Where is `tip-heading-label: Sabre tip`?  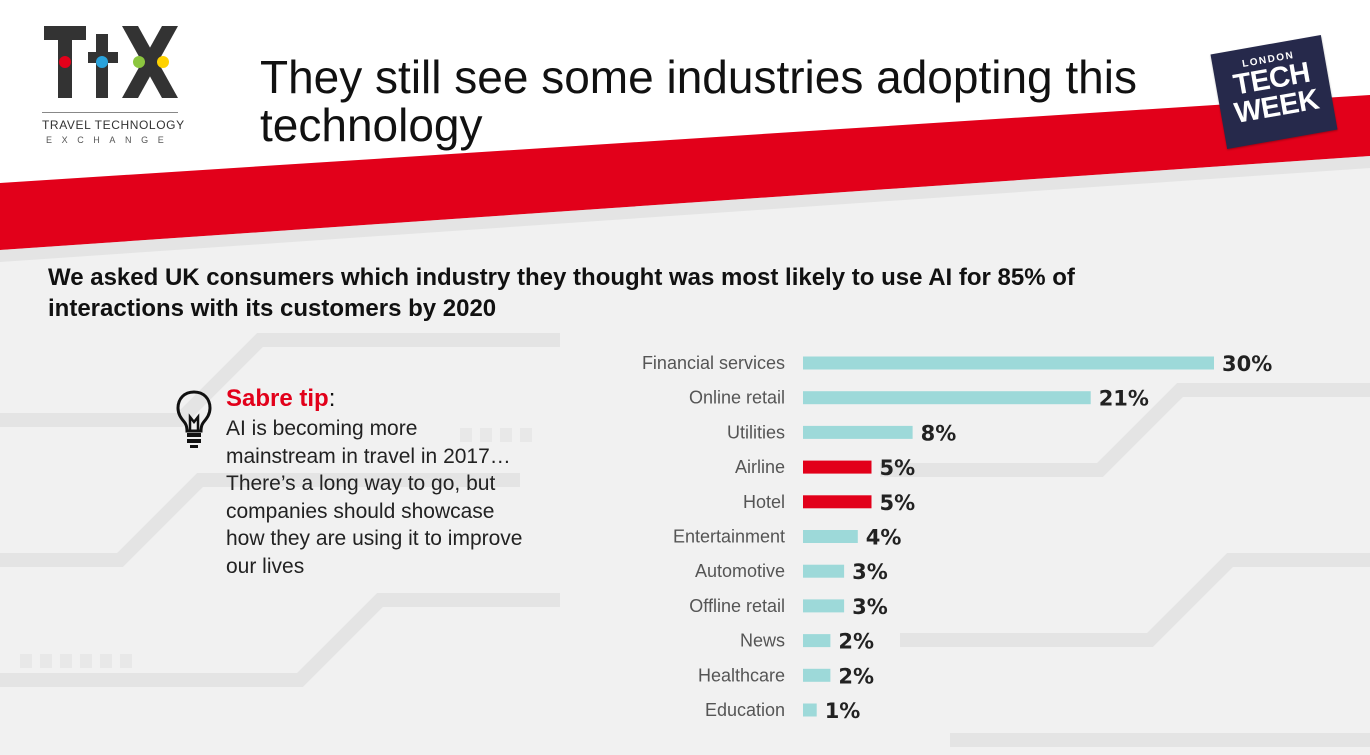 tip-heading-label: Sabre tip is located at coordinates (277, 398).